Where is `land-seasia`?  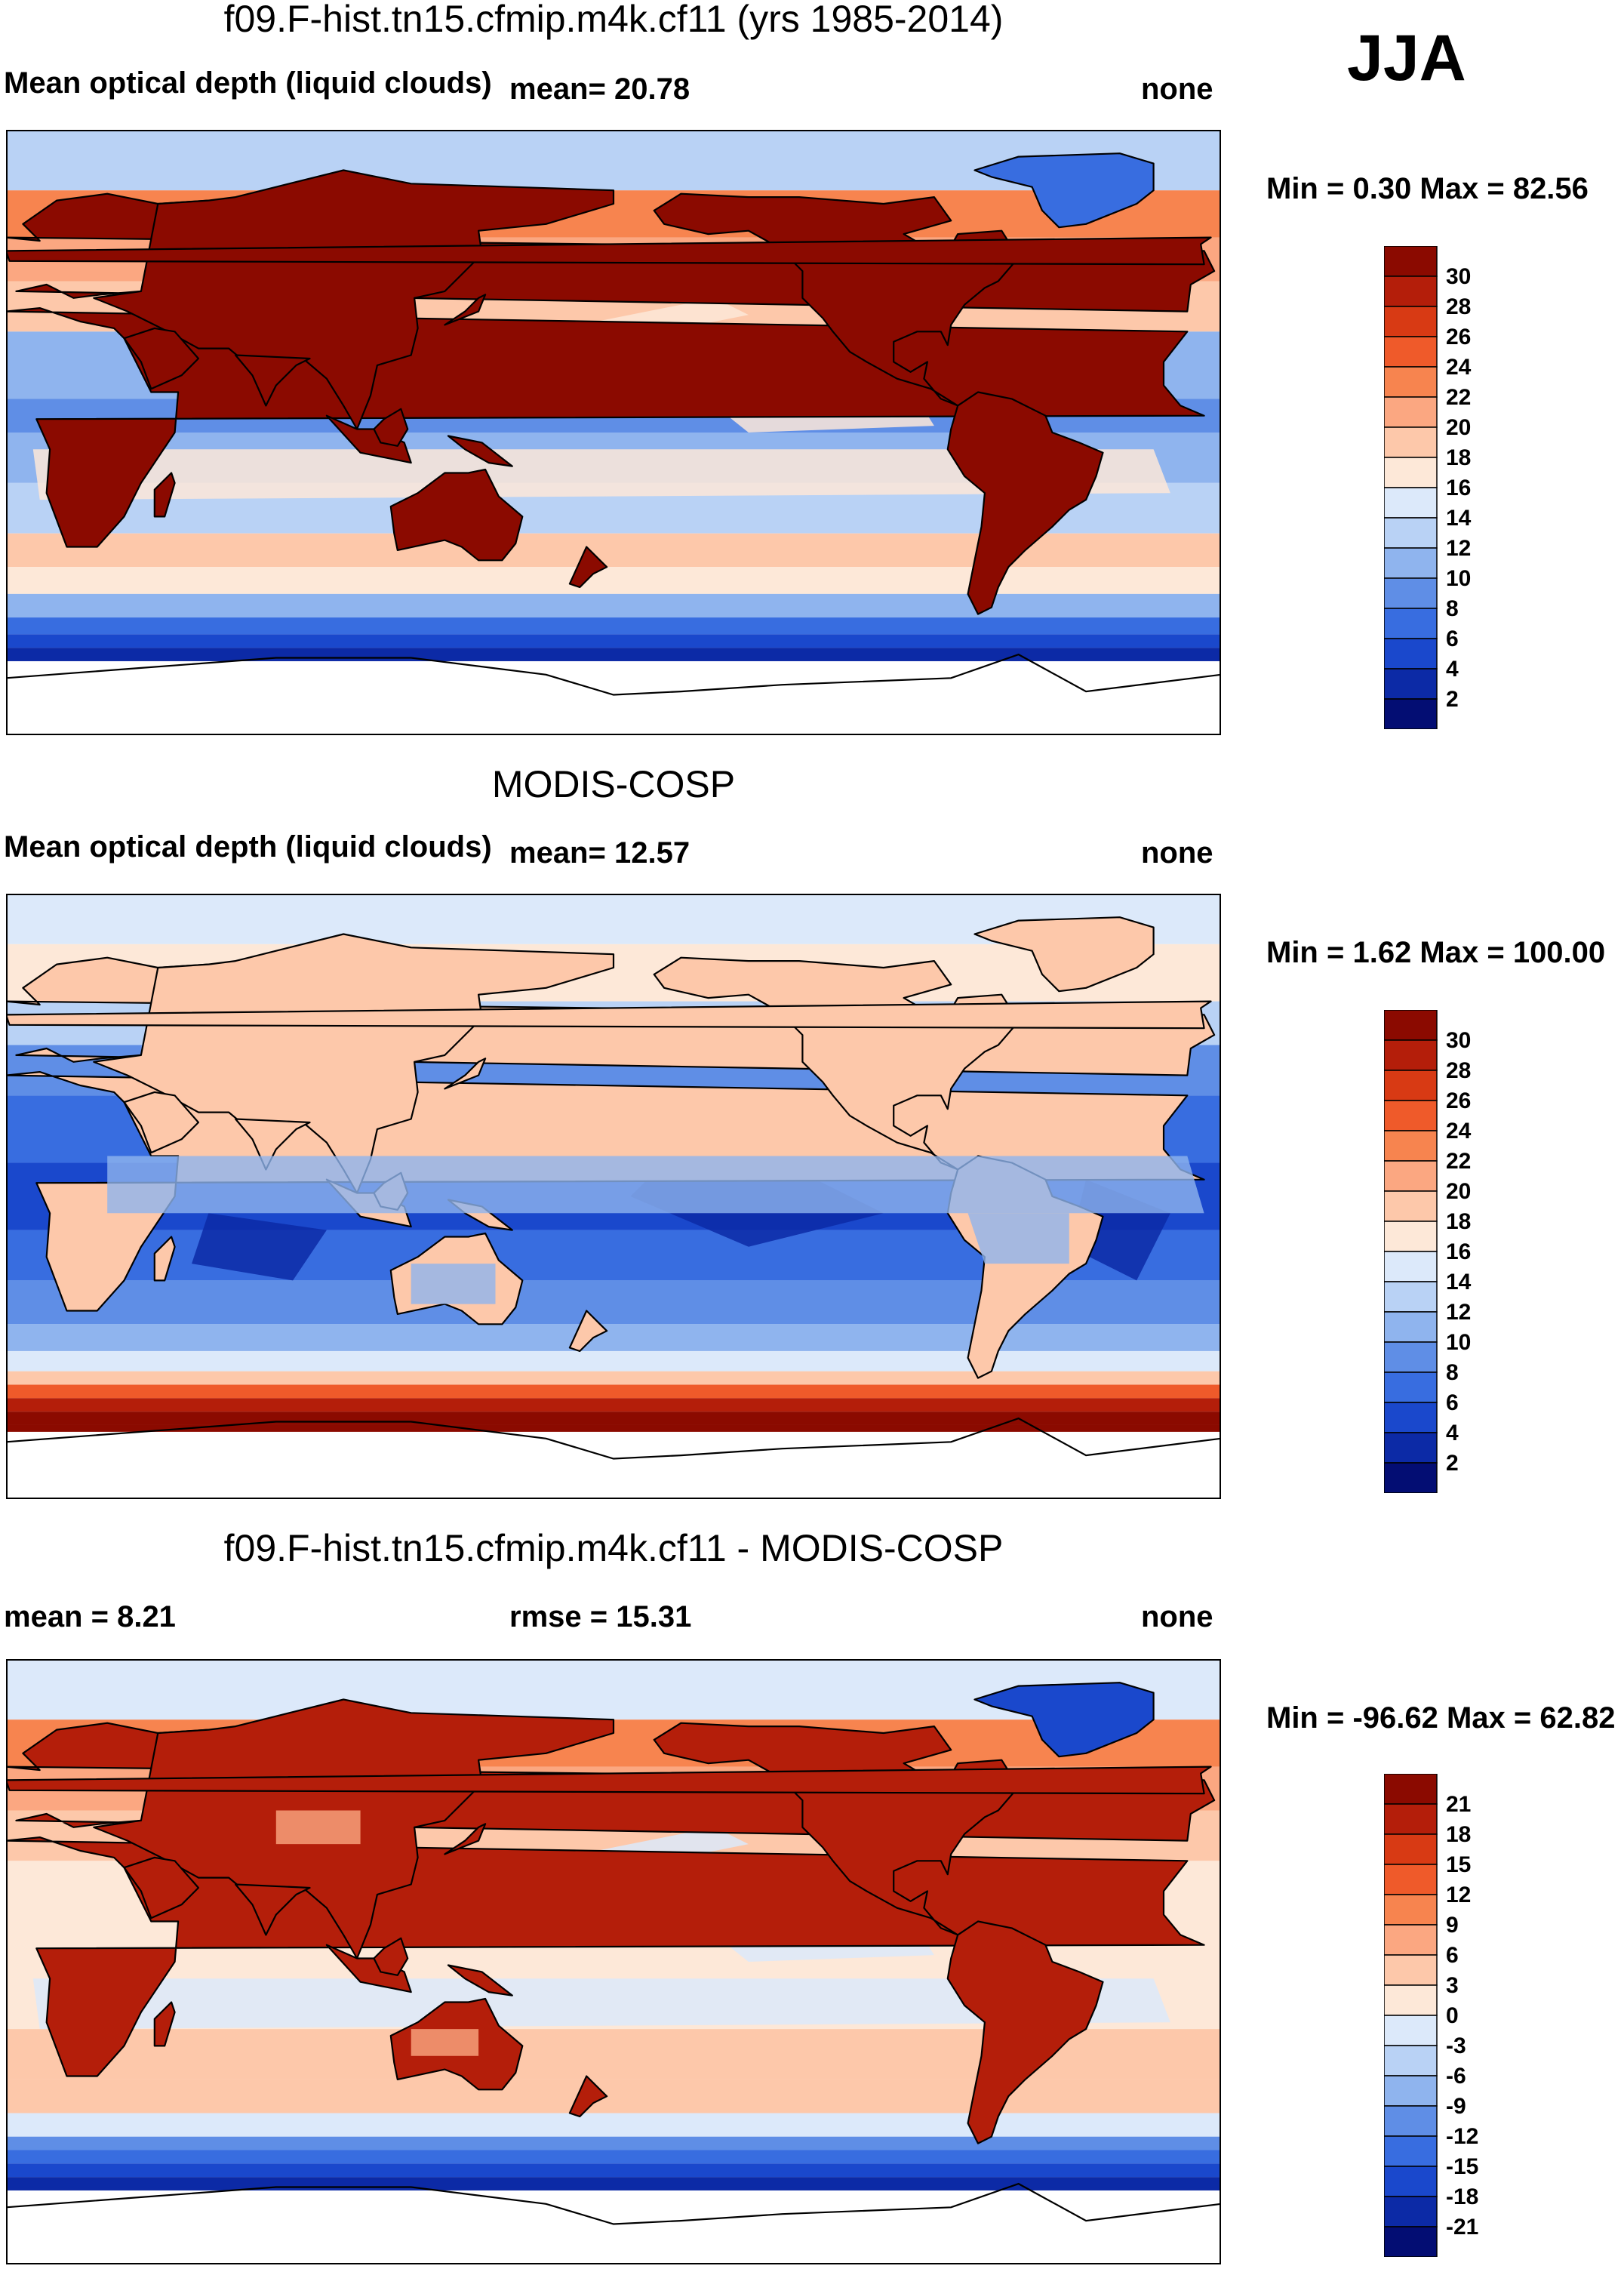
land-seasia is located at coordinates (368, 1968).